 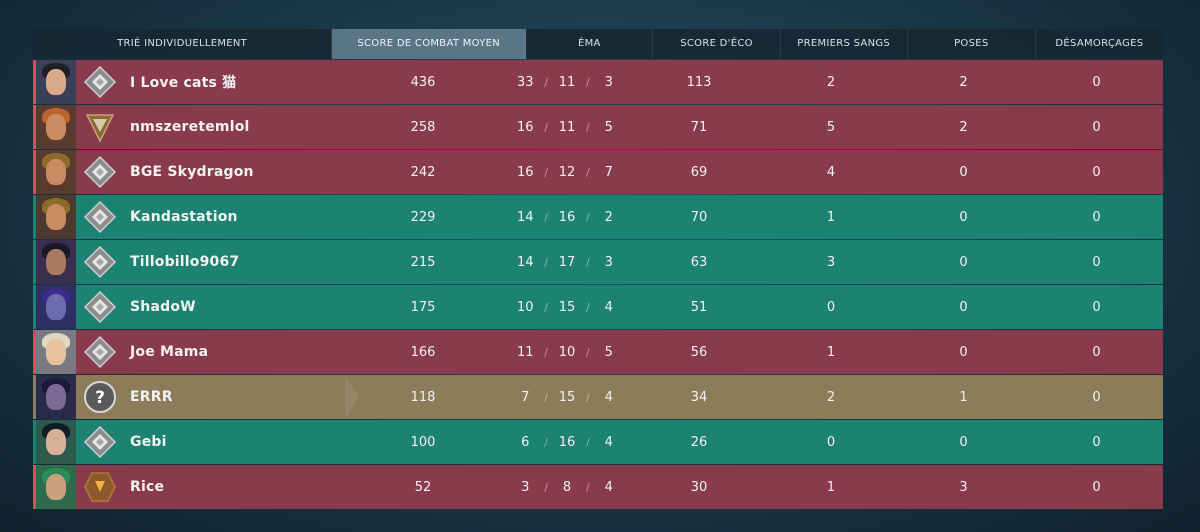 I want to click on player-row: ShadoW 175 10 / 15 / 4 51 0 0 0, so click(x=598, y=307).